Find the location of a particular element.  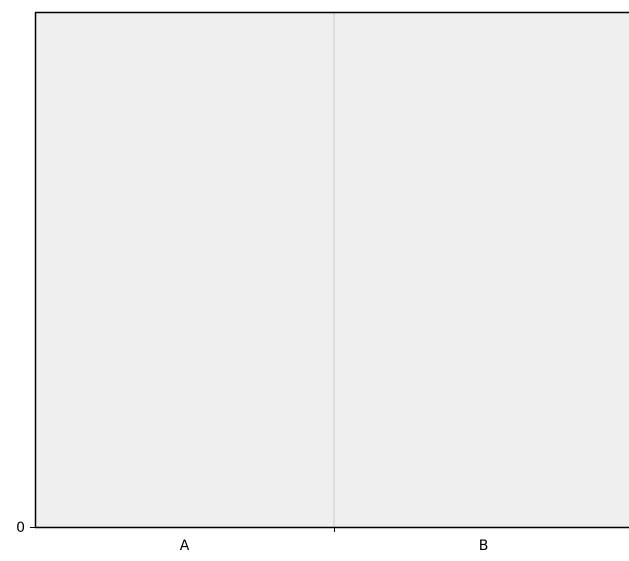

y-tick-label: 0 is located at coordinates (20, 528).